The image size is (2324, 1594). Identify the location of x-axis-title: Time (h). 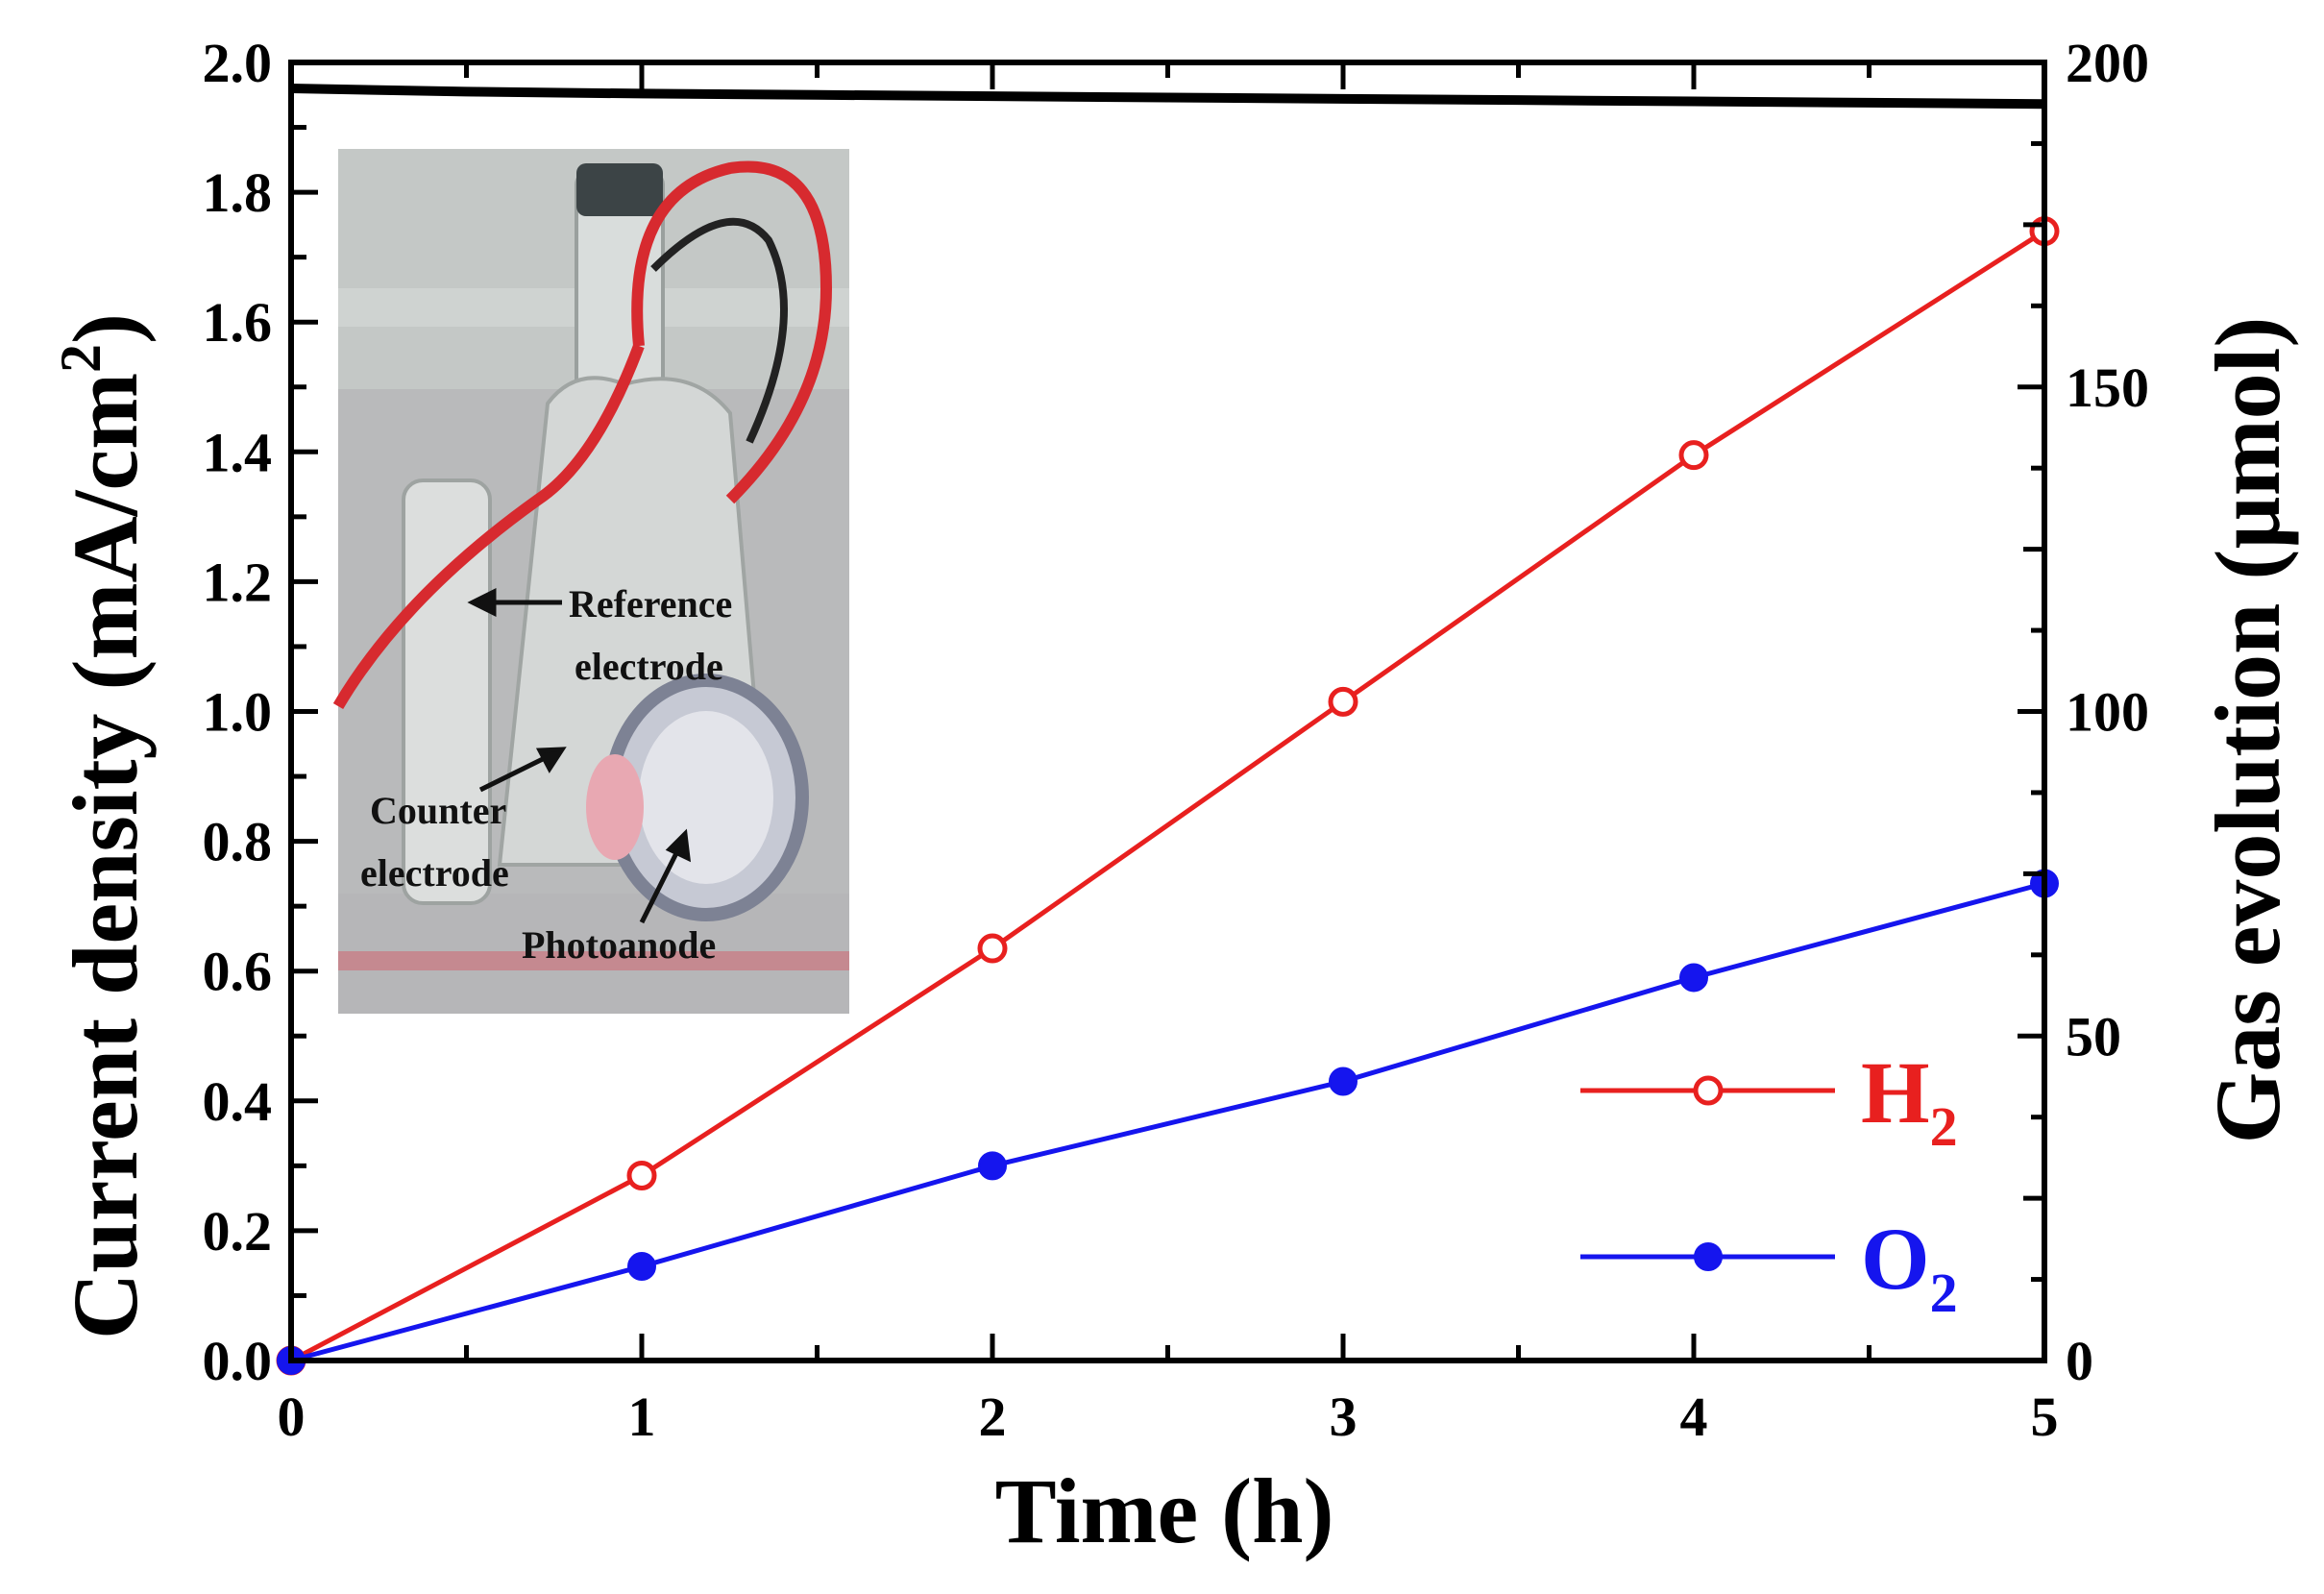
(1164, 1510).